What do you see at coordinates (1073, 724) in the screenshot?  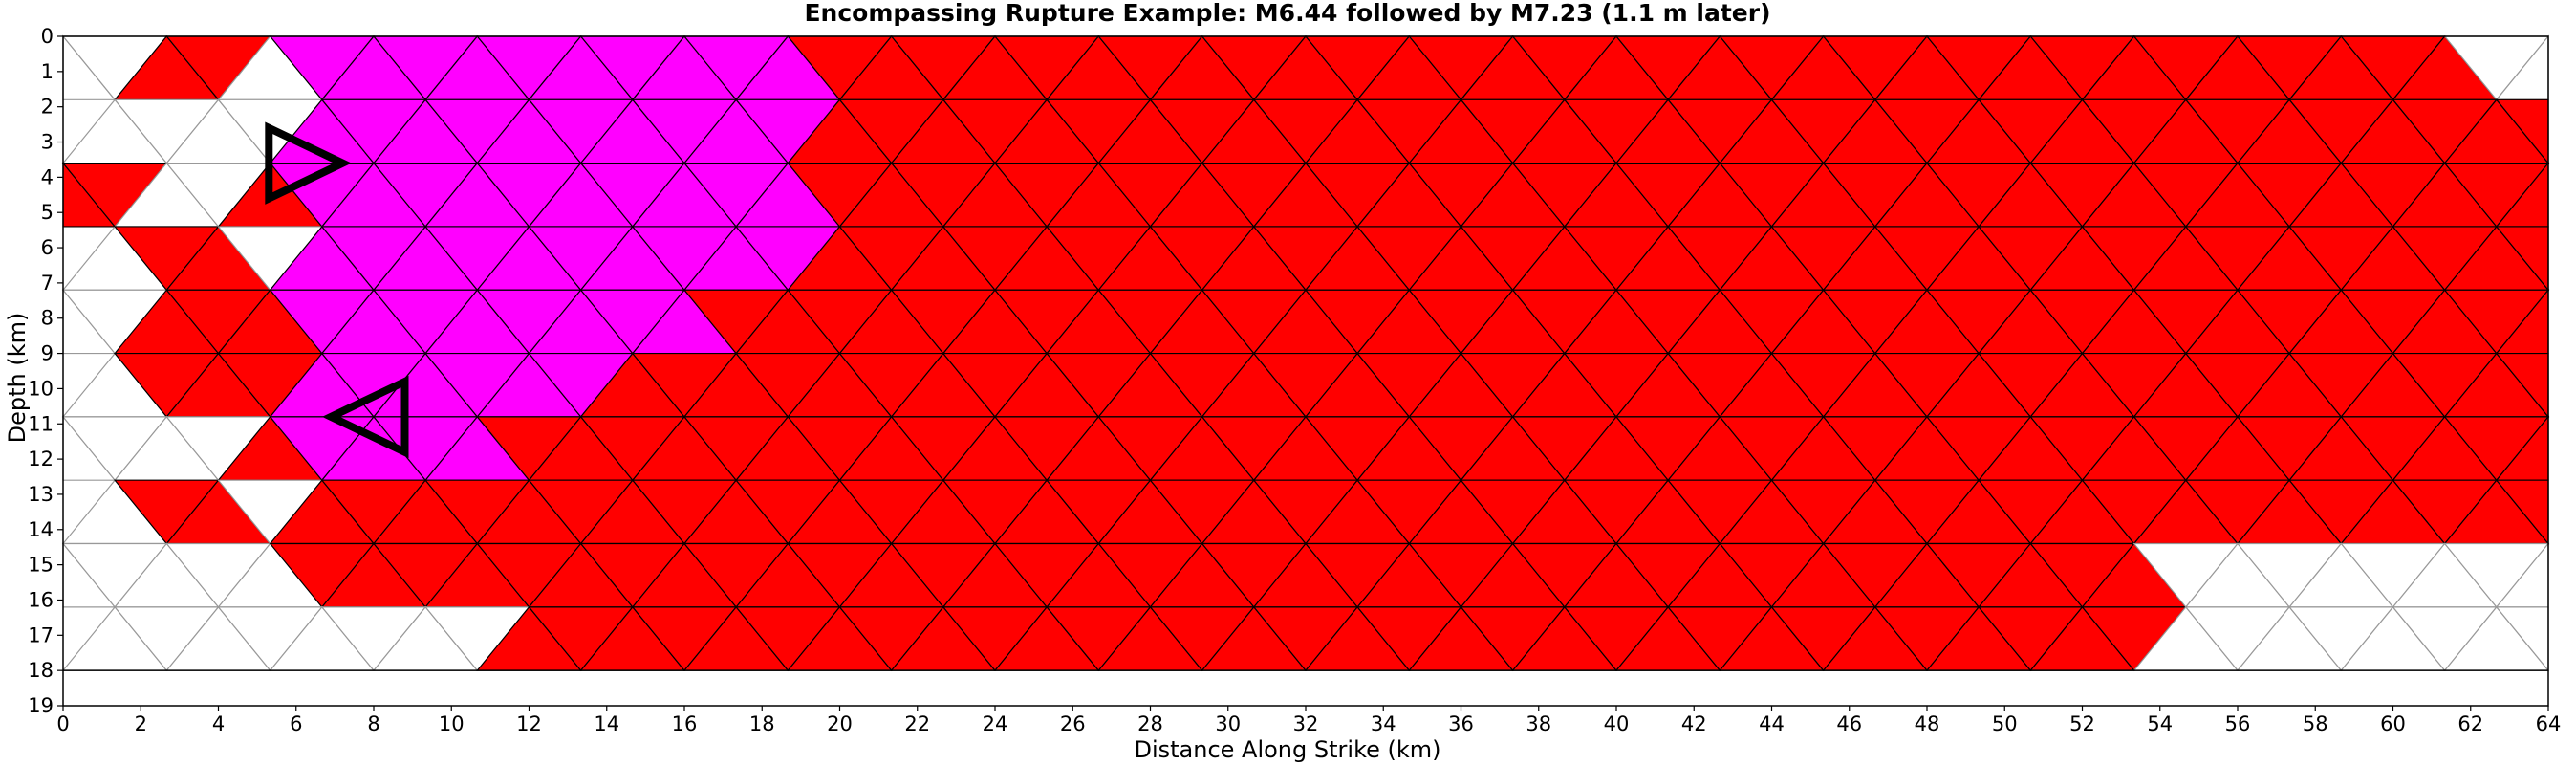 I see `x-tick-label: 26` at bounding box center [1073, 724].